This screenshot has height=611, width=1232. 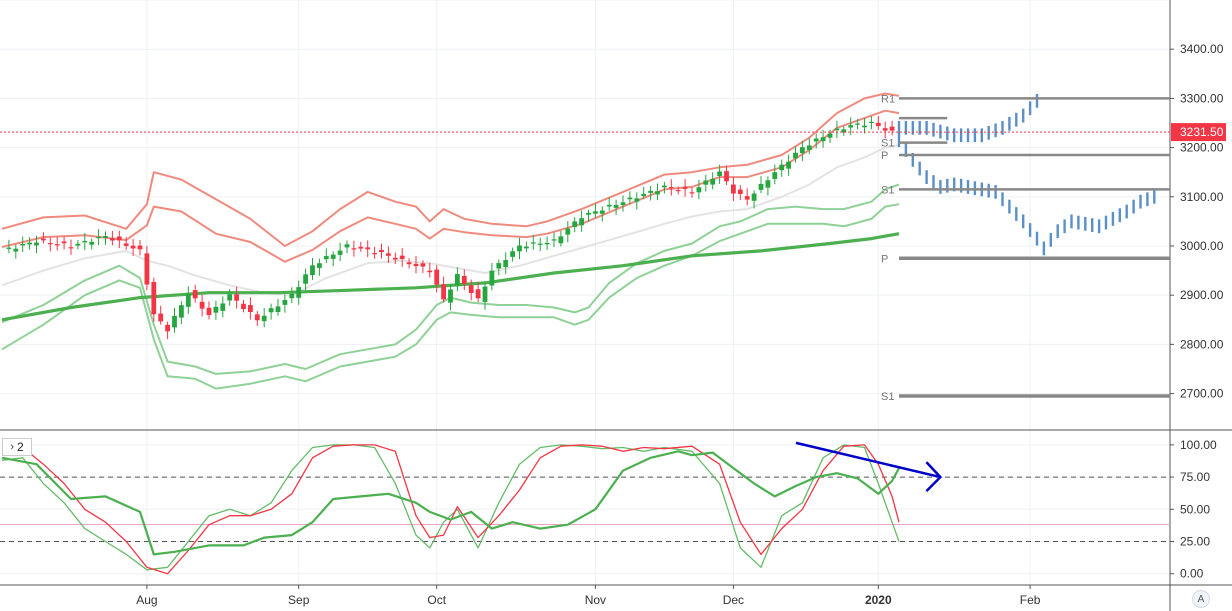 What do you see at coordinates (595, 600) in the screenshot?
I see `x-tick-label: Nov` at bounding box center [595, 600].